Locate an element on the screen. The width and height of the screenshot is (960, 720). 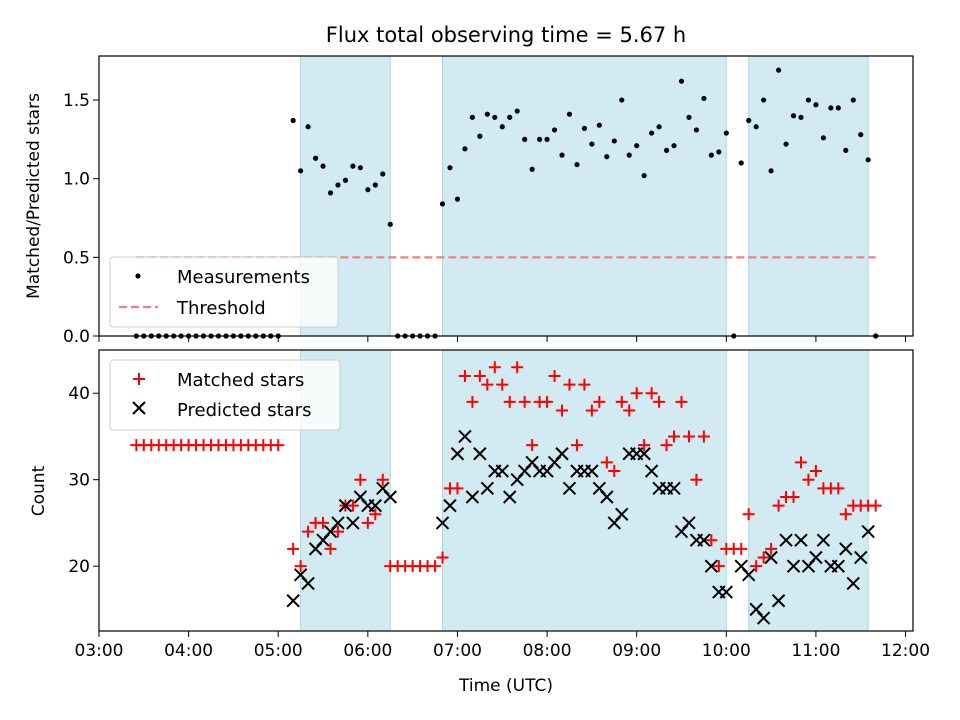
legend-measurements-marker is located at coordinates (138, 276).